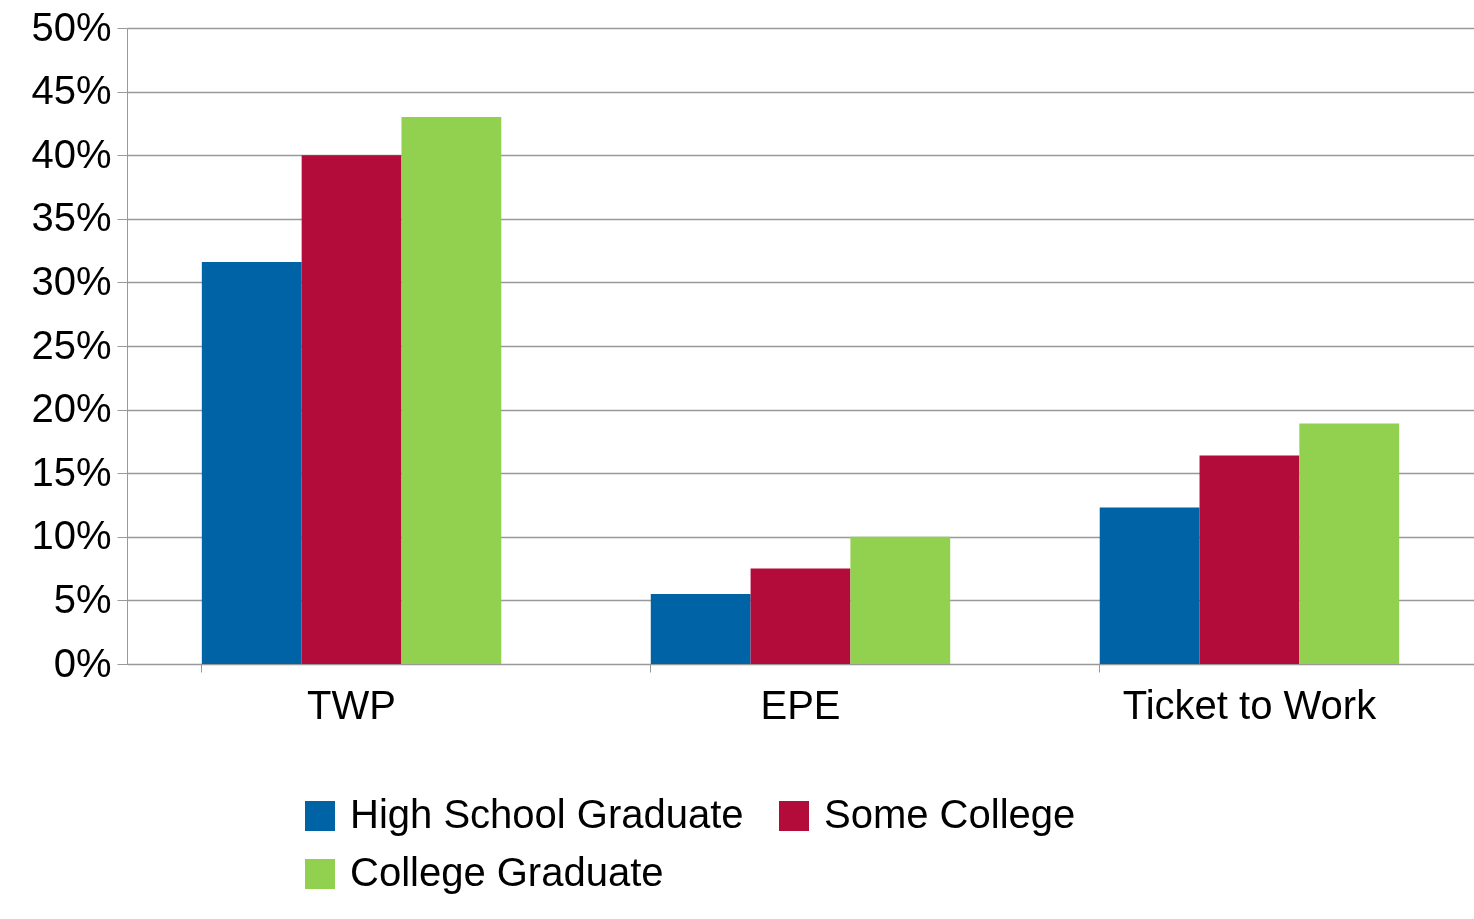 The image size is (1474, 919). I want to click on y-tick-label: 50%, so click(71, 26).